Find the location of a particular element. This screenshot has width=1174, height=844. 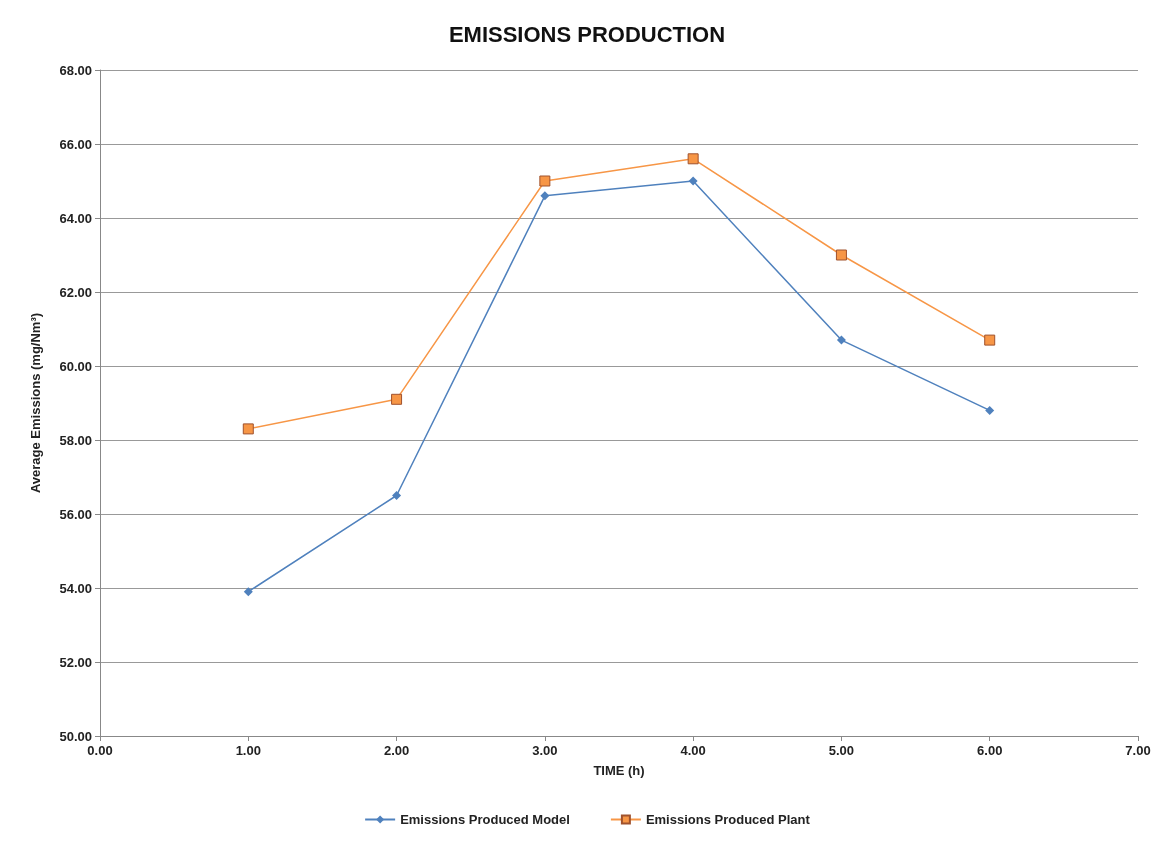

y-tick-label: 62.00 is located at coordinates (75, 292).